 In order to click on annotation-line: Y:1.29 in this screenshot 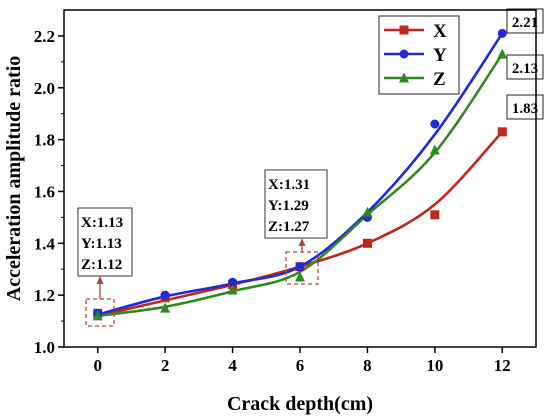, I will do `click(288, 206)`.